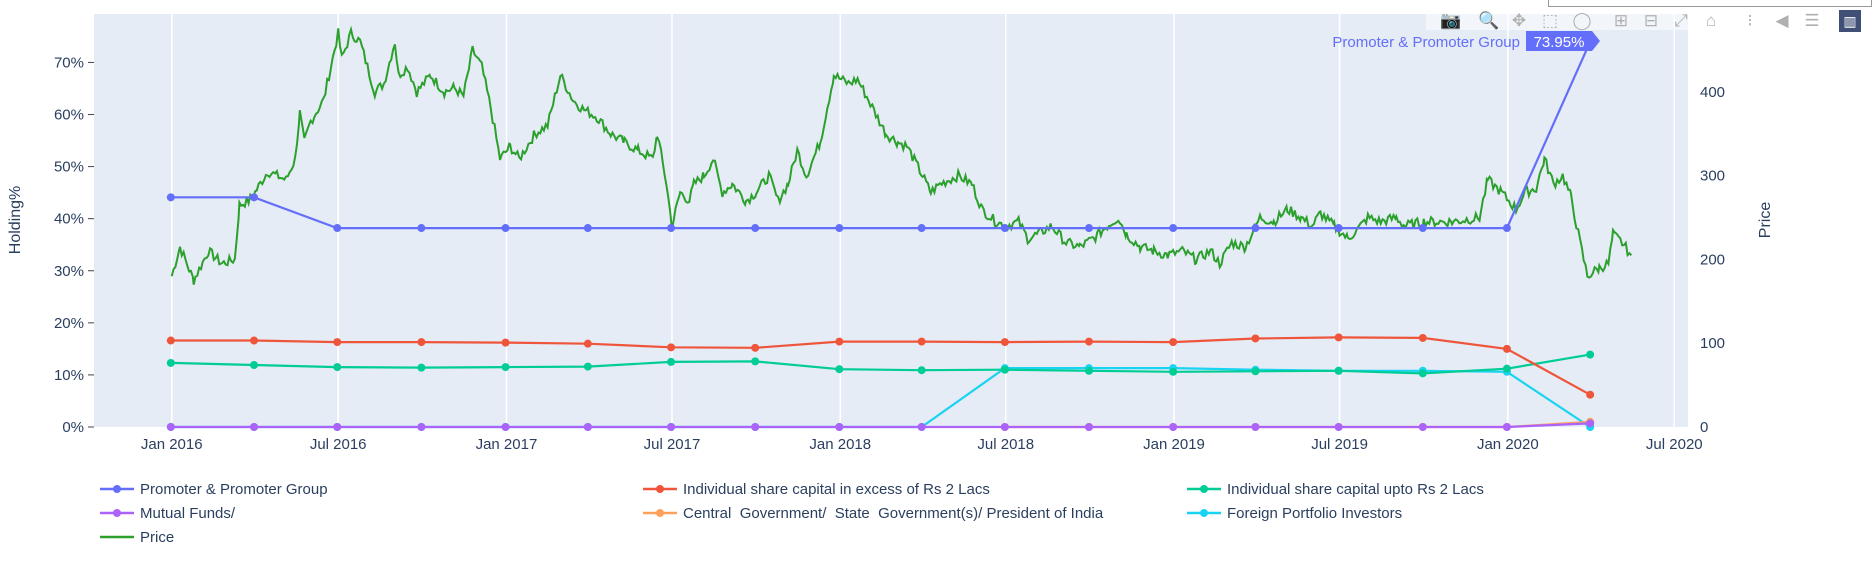  I want to click on plotly-logo-icon: ▥, so click(1850, 21).